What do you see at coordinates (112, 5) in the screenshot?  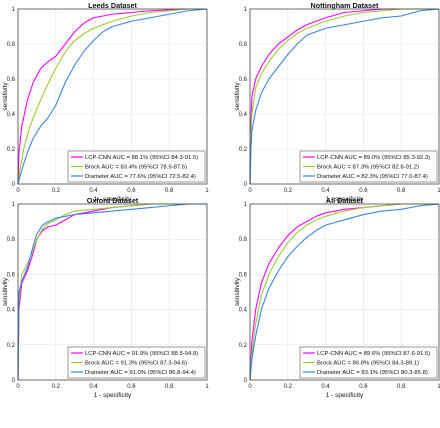 I see `chart-title: Leeds Dataset` at bounding box center [112, 5].